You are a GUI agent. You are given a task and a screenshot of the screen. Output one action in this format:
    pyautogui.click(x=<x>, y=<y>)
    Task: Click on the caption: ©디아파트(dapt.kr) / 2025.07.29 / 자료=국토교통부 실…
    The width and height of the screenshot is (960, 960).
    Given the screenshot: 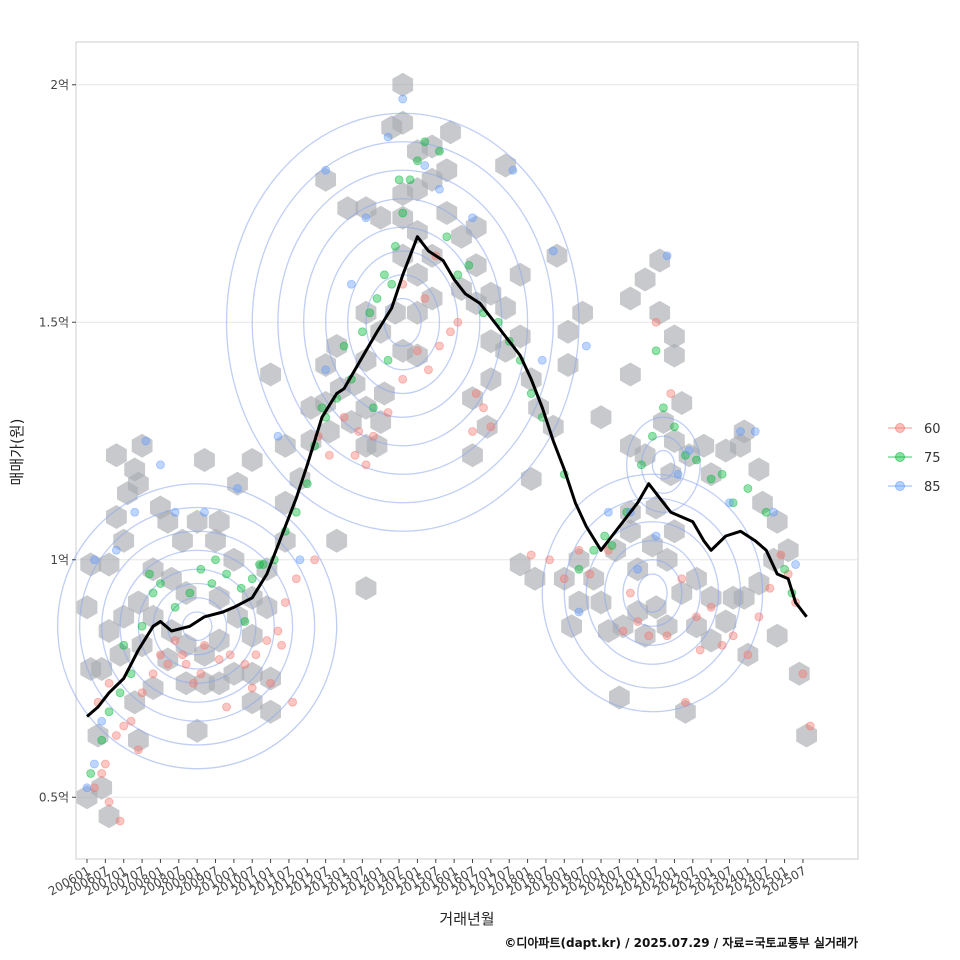 What is the action you would take?
    pyautogui.click(x=681, y=942)
    